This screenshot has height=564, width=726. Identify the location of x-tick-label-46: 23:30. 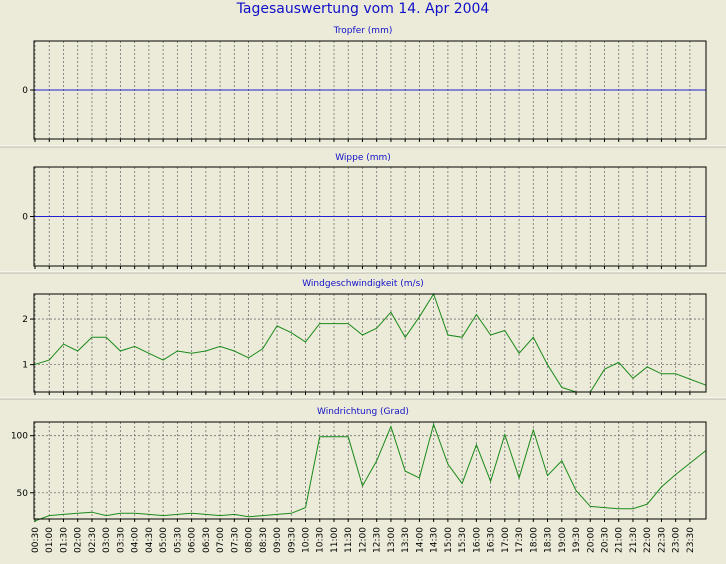
(691, 540).